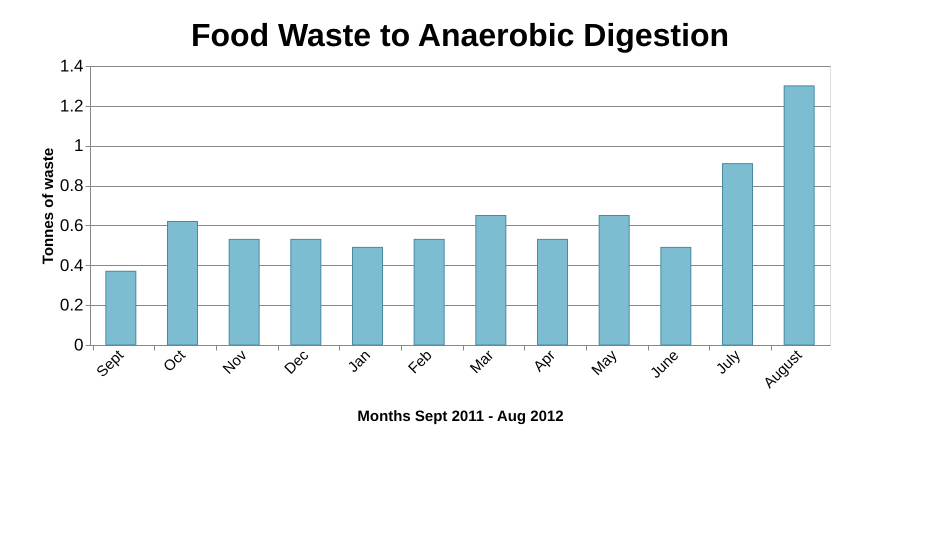  What do you see at coordinates (72, 66) in the screenshot?
I see `y-tick-label: 1.4` at bounding box center [72, 66].